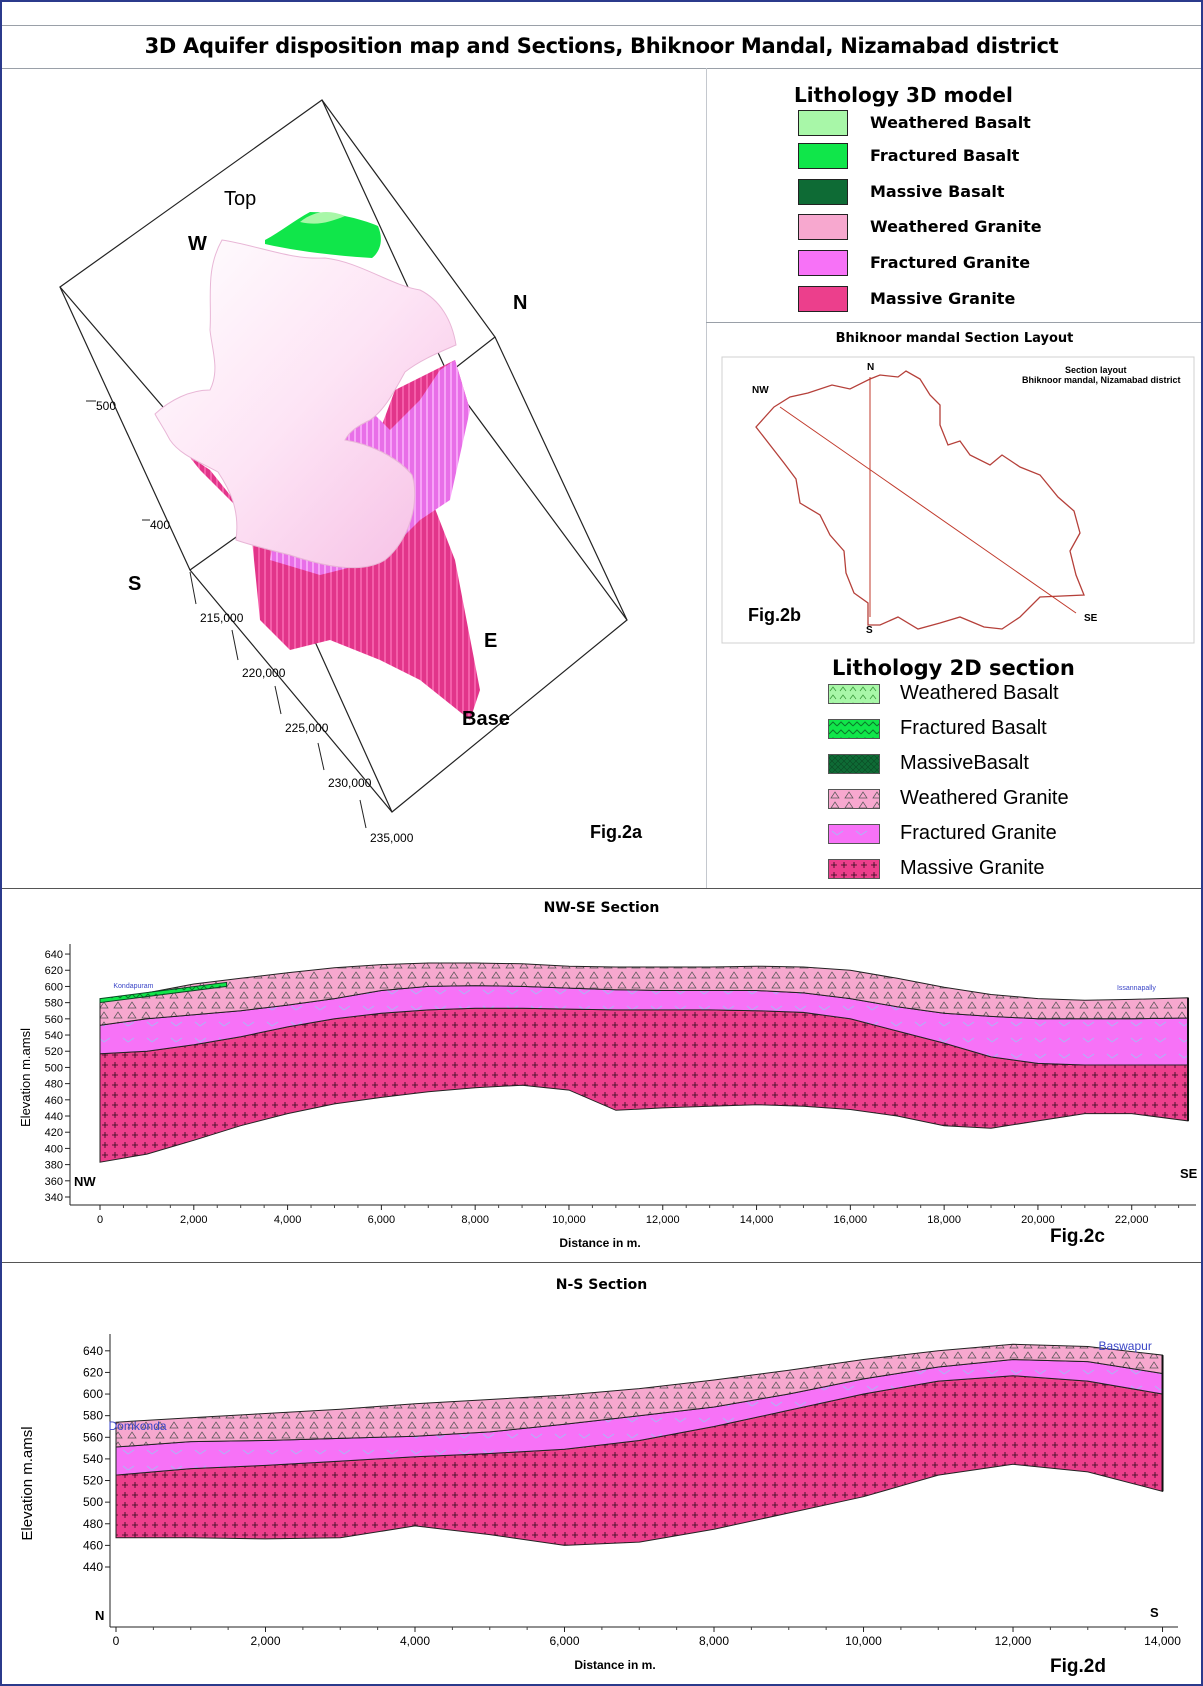  Describe the element at coordinates (1154, 1612) in the screenshot. I see `end-label-right: S` at that location.